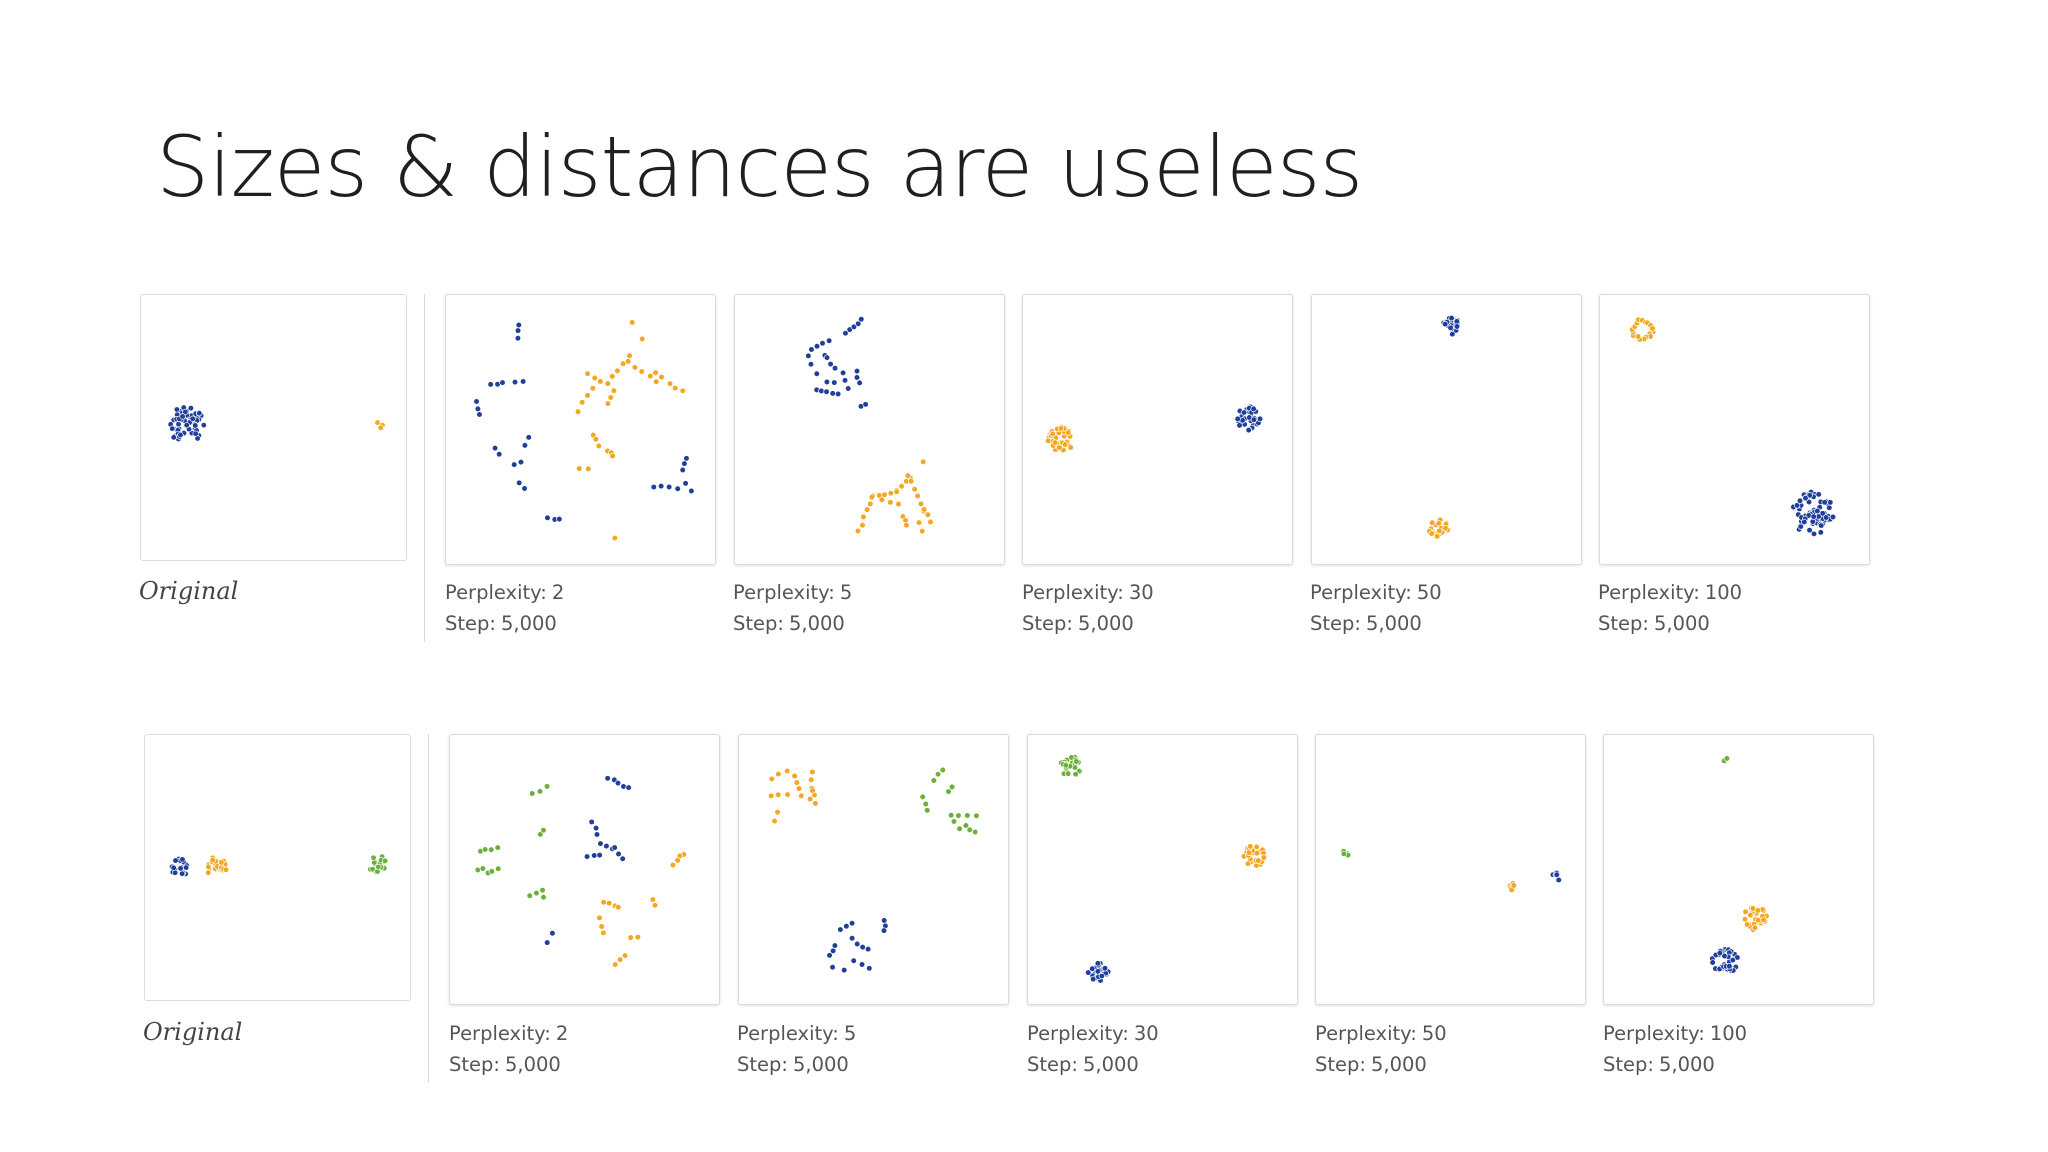 The image size is (2048, 1152). I want to click on perplexity-text: Perplexity: 100, so click(1670, 592).